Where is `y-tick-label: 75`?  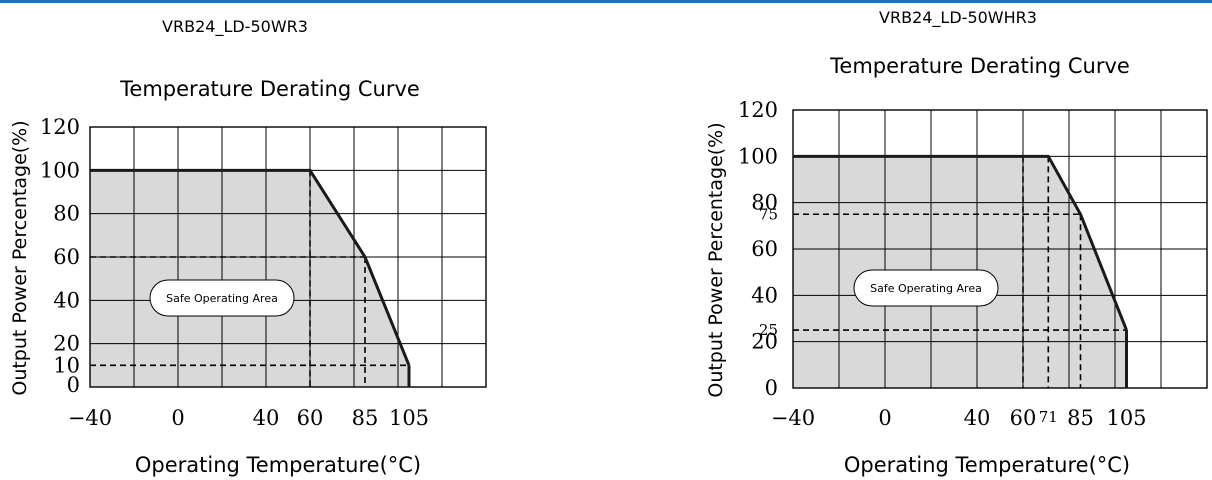
y-tick-label: 75 is located at coordinates (768, 214).